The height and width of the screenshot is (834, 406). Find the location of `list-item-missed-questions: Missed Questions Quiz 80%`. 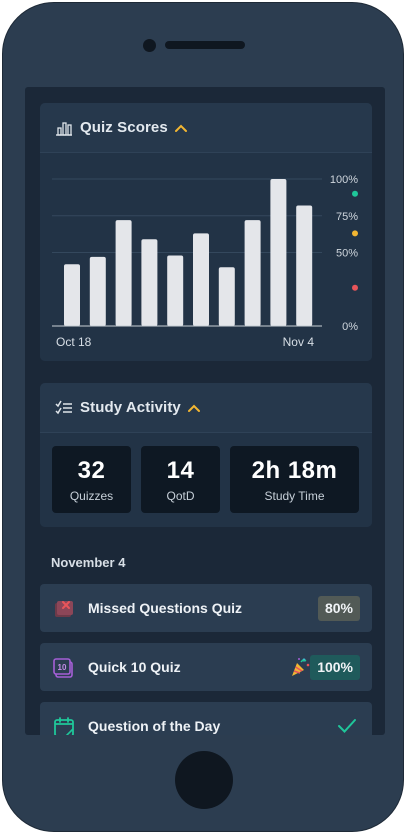

list-item-missed-questions: Missed Questions Quiz 80% is located at coordinates (206, 608).